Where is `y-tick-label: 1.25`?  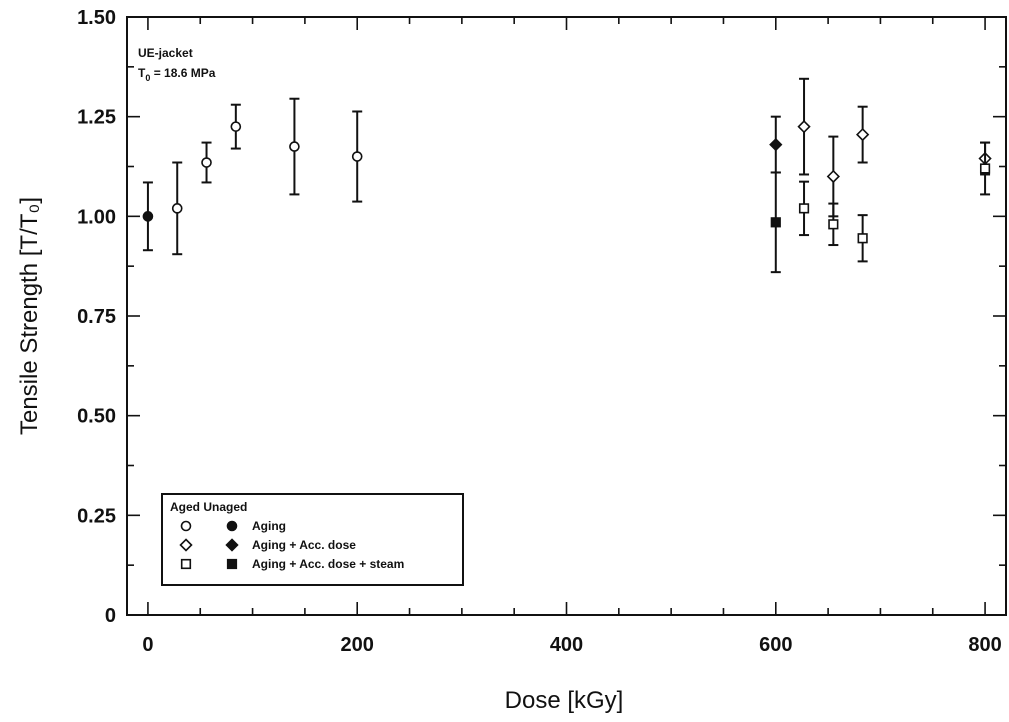
y-tick-label: 1.25 is located at coordinates (96, 118).